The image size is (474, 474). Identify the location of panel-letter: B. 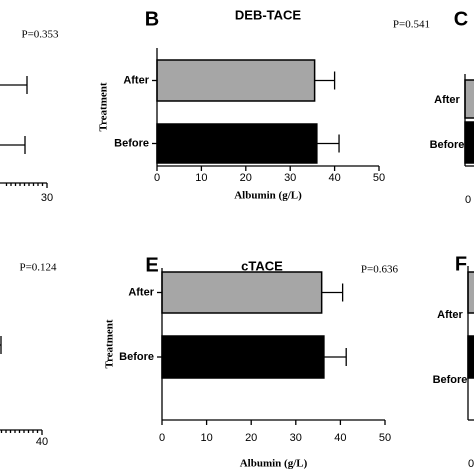
(152, 19).